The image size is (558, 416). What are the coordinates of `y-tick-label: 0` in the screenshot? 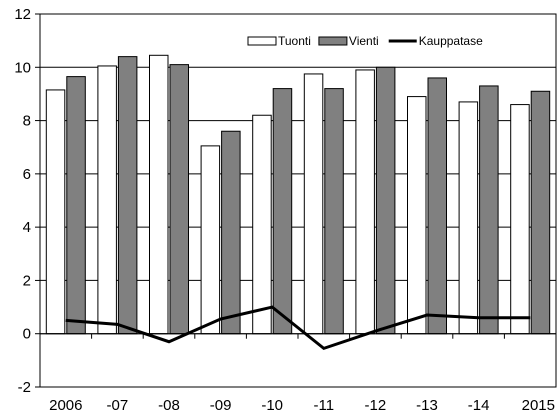 It's located at (27, 334).